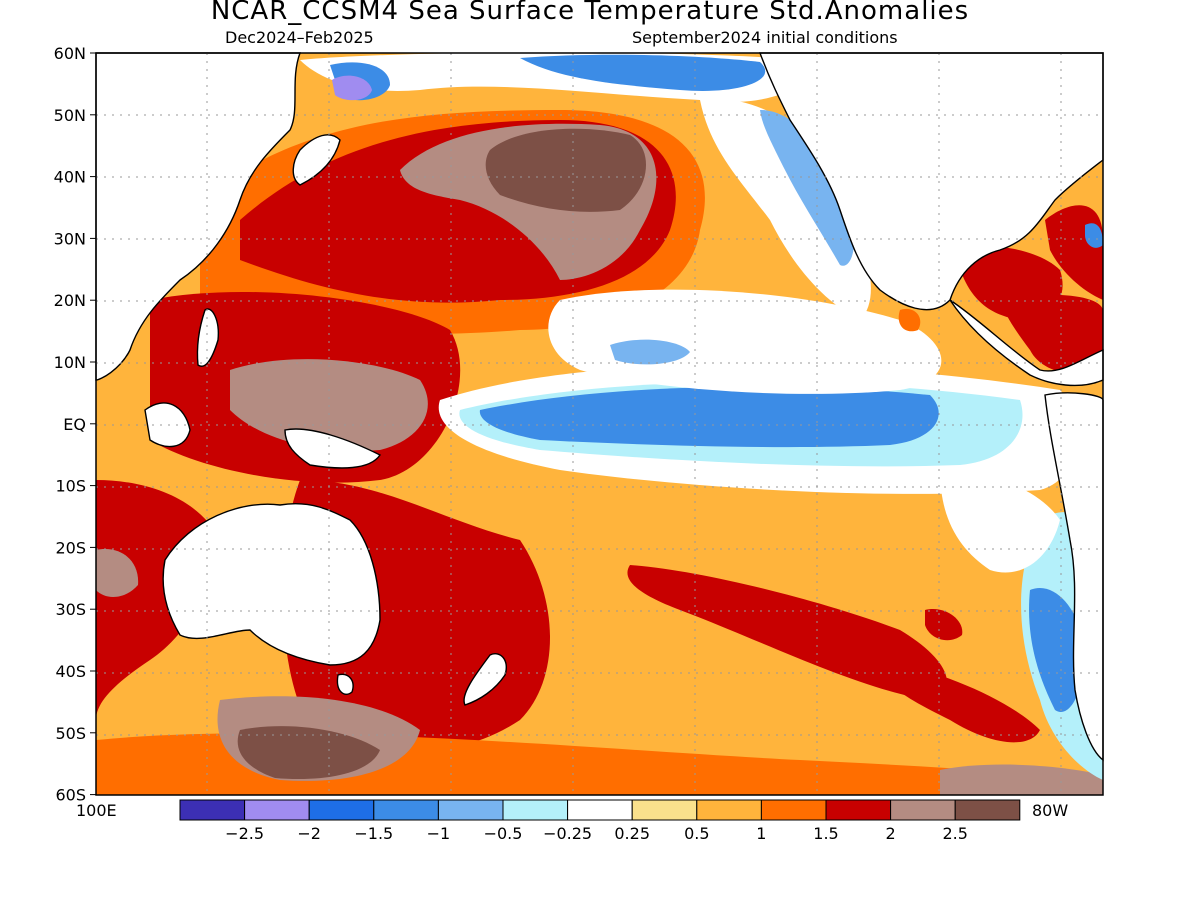 This screenshot has height=900, width=1200. I want to click on latitude-axis: 60N 50N 40N 30N 20N 10N EQ 10S 20S 30S 40S 50S 60S, so click(75, 424).